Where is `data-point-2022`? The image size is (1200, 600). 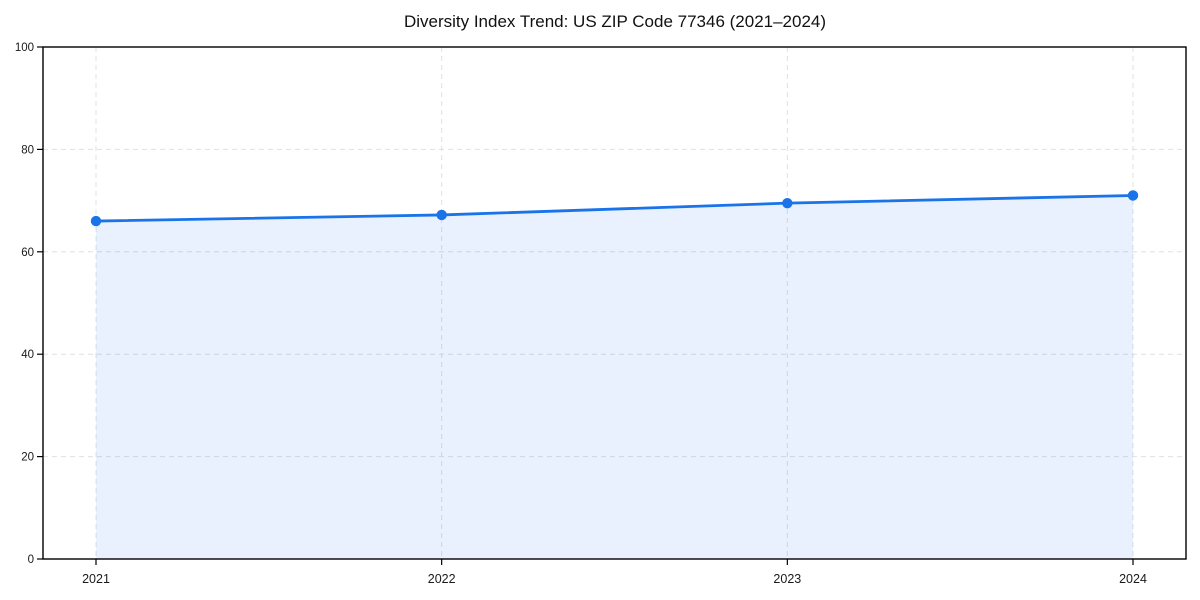
data-point-2022 is located at coordinates (441, 215).